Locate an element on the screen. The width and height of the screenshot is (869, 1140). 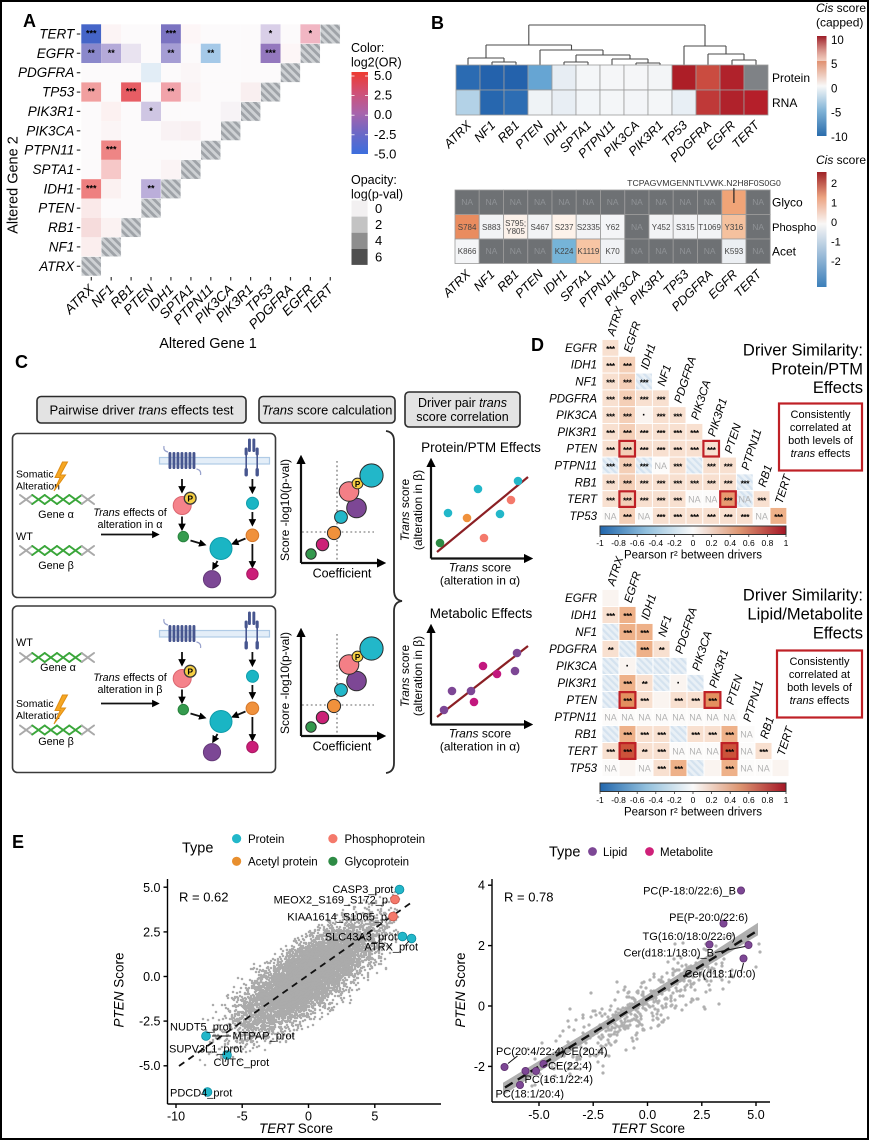
svg-text: K866 is located at coordinates (467, 251).